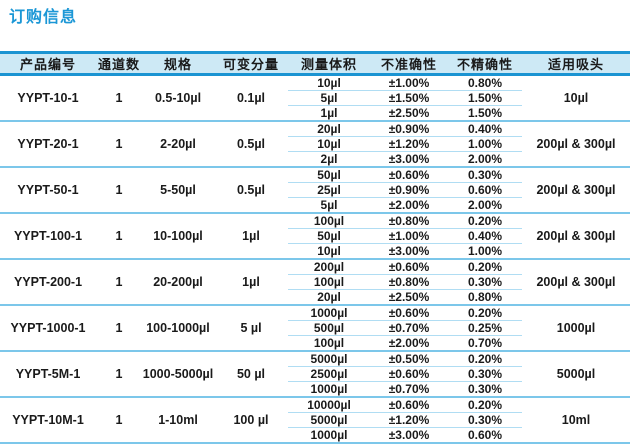 The height and width of the screenshot is (444, 630). Describe the element at coordinates (409, 435) in the screenshot. I see `inaccuracy-cell: ±3.00%` at that location.